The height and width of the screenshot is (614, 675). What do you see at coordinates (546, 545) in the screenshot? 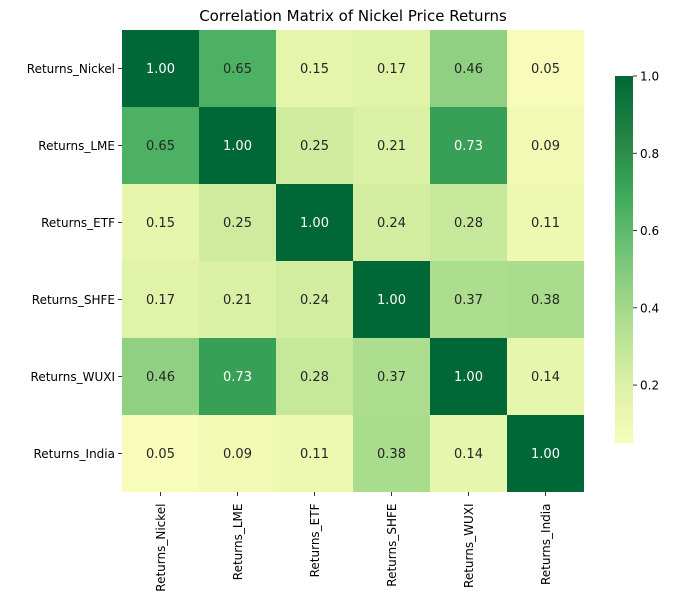
I see `x-tick-label: Returns_India` at bounding box center [546, 545].